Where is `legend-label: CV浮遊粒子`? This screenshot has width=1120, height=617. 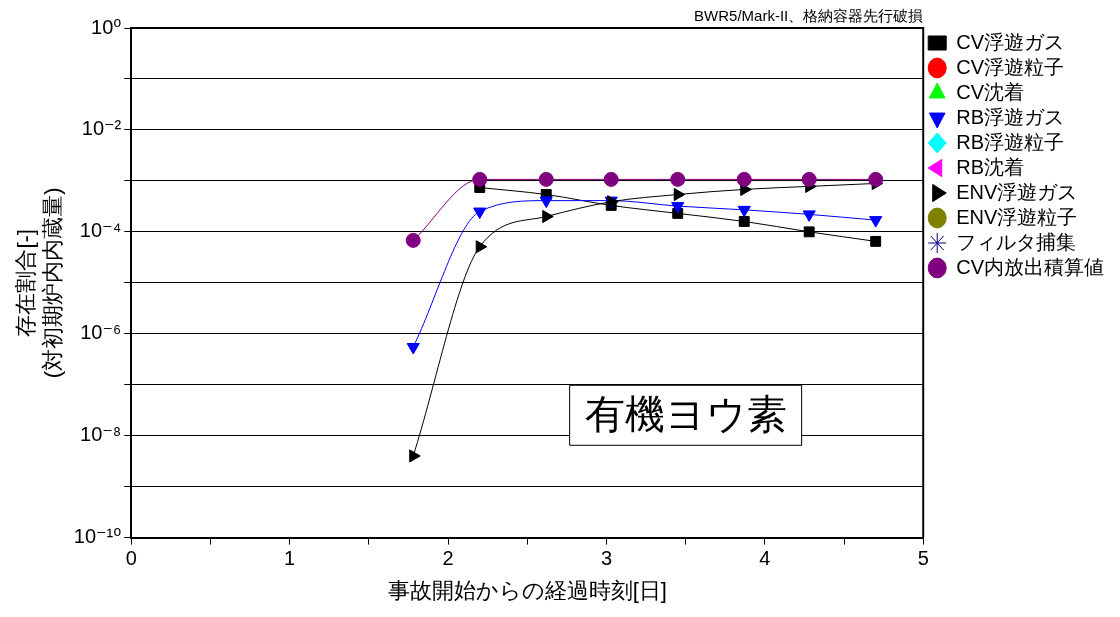 legend-label: CV浮遊粒子 is located at coordinates (1010, 66).